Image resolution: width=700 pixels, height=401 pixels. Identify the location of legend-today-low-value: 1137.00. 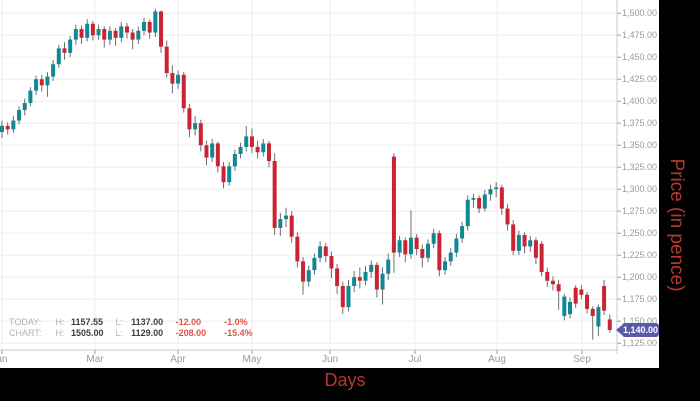
(147, 322).